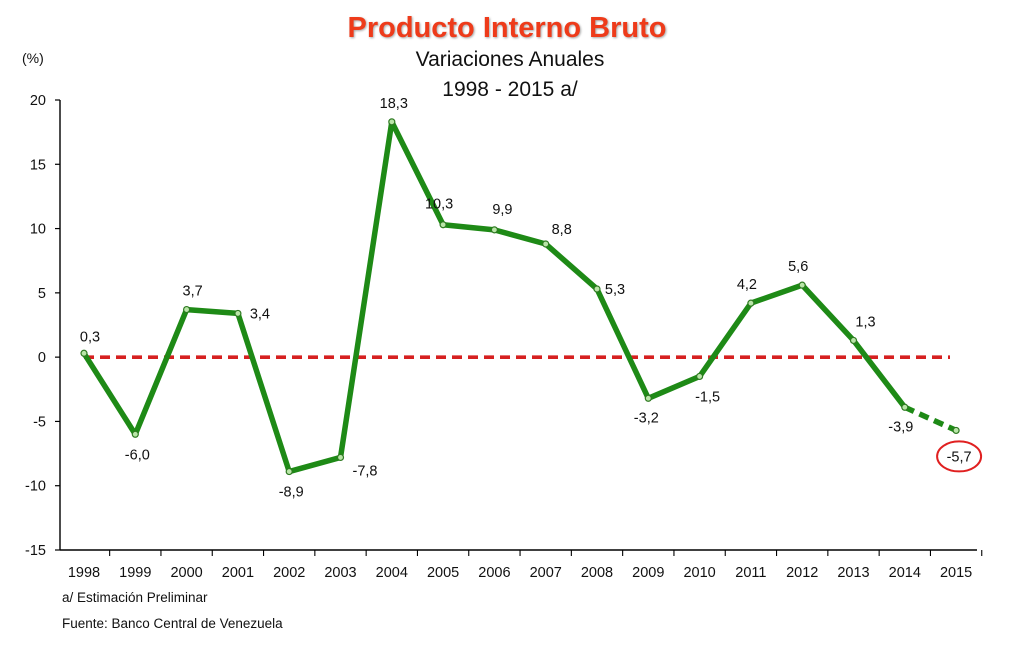 The image size is (1020, 652). I want to click on data-label: 4,2, so click(747, 285).